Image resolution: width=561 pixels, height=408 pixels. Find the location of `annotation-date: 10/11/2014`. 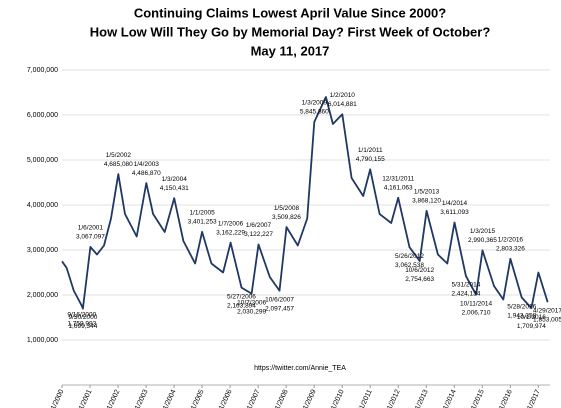

annotation-date: 10/11/2014 is located at coordinates (476, 303).